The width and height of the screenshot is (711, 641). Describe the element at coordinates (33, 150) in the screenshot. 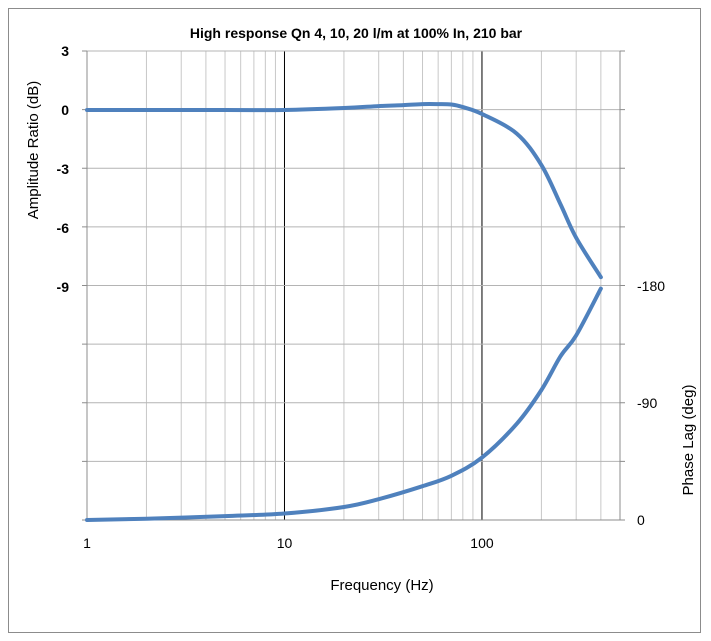

I see `y-axis-left-label: Amplitude Ratio (dB)` at that location.